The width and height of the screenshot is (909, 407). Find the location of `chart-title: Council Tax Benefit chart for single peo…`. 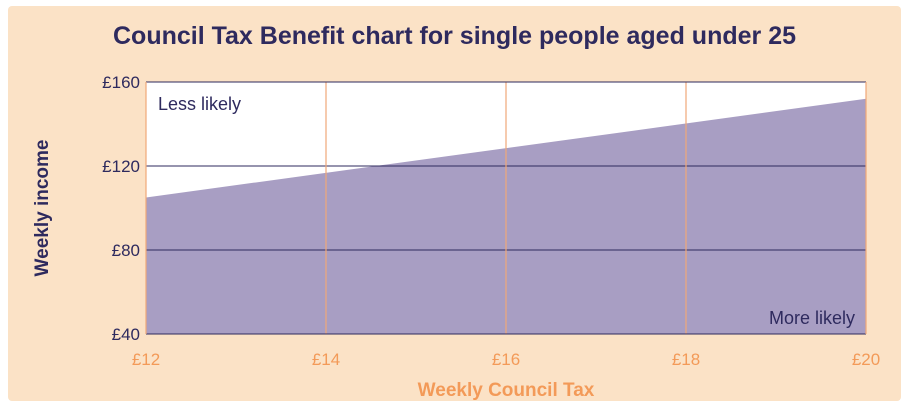

chart-title: Council Tax Benefit chart for single peo… is located at coordinates (454, 36).